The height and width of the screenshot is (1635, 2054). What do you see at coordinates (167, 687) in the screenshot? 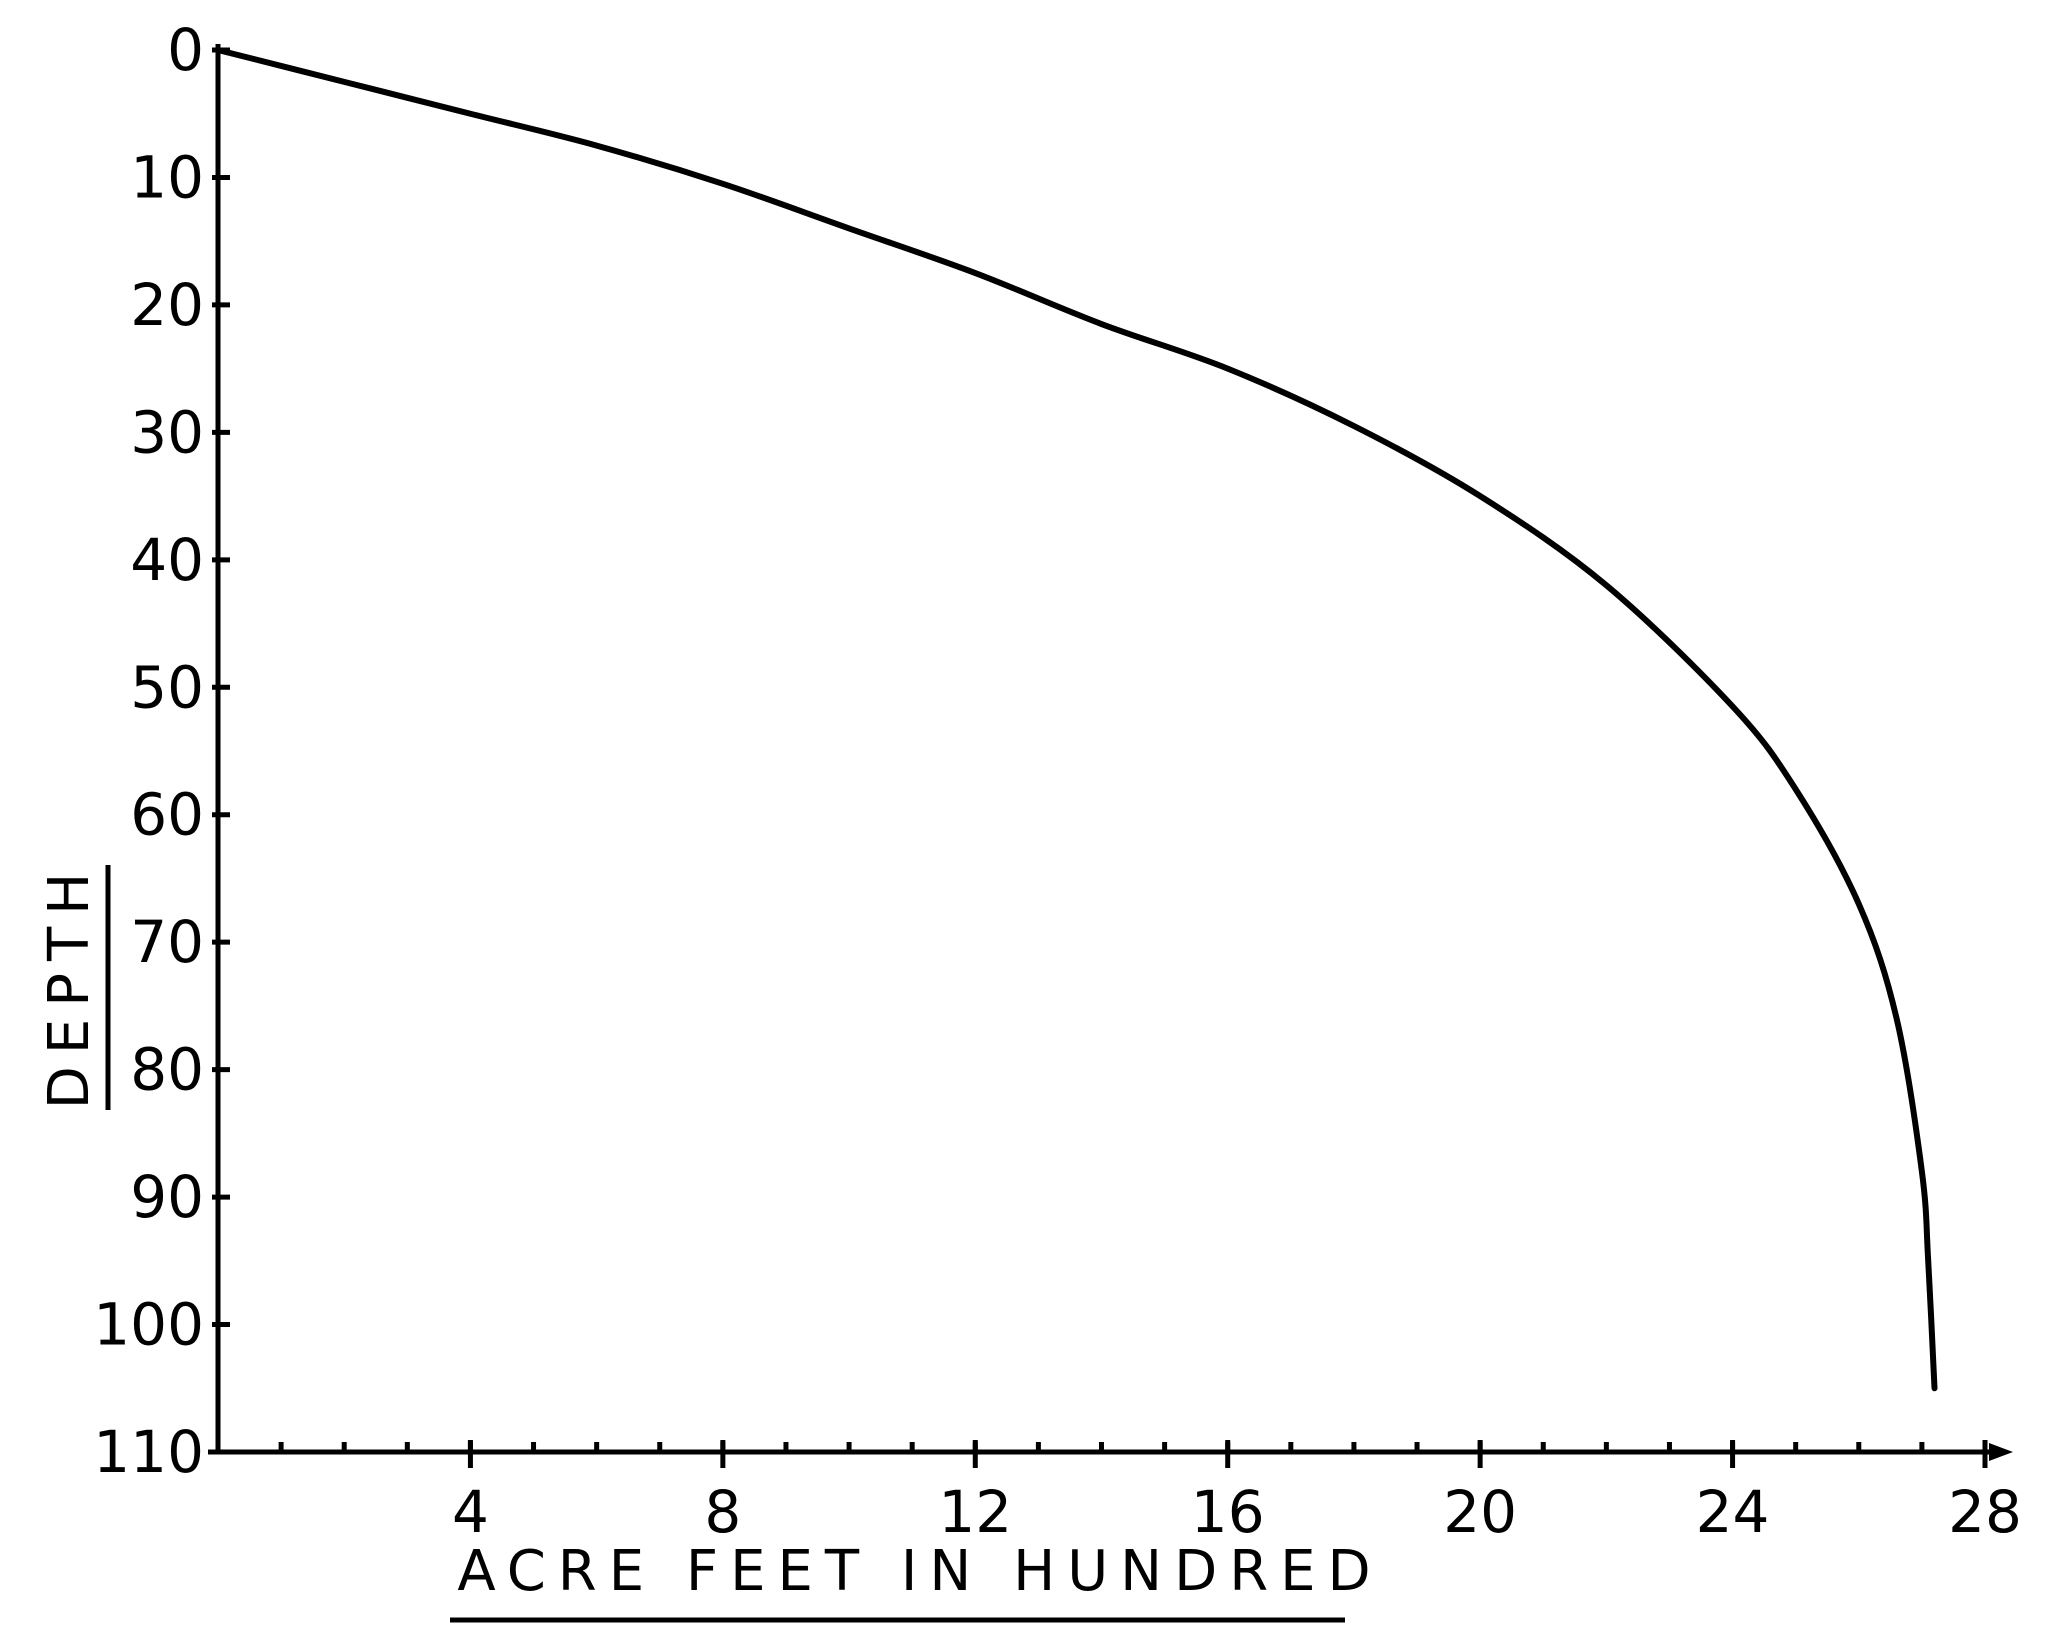
I see `y-tick-label: 50` at bounding box center [167, 687].